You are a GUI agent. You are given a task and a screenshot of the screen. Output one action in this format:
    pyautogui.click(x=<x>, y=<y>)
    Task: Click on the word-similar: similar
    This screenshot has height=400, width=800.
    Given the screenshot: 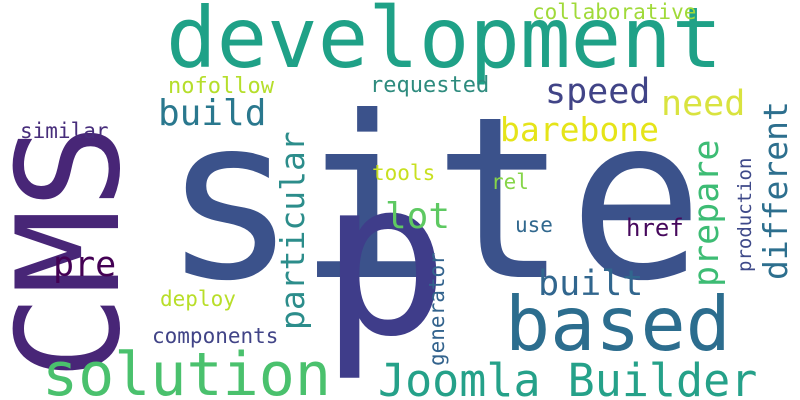 What is the action you would take?
    pyautogui.click(x=64, y=131)
    